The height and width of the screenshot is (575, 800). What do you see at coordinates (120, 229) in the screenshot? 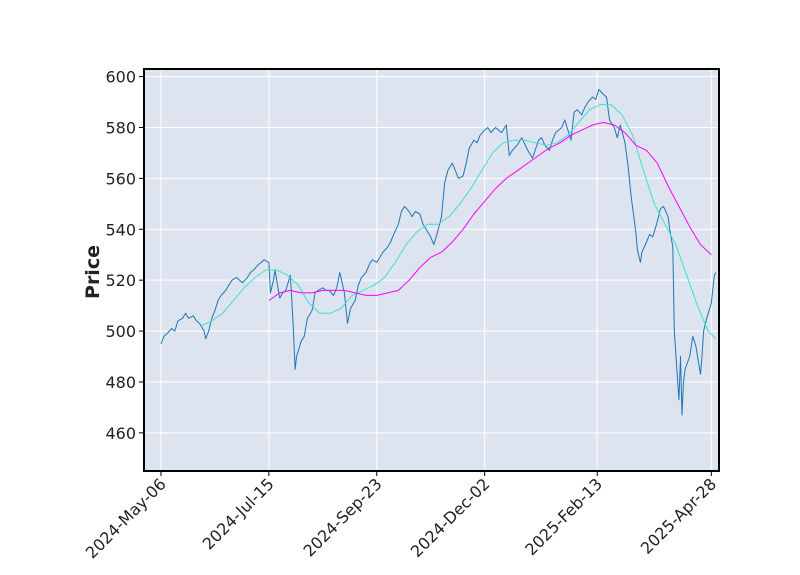
I see `y-tick-label: 540` at bounding box center [120, 229].